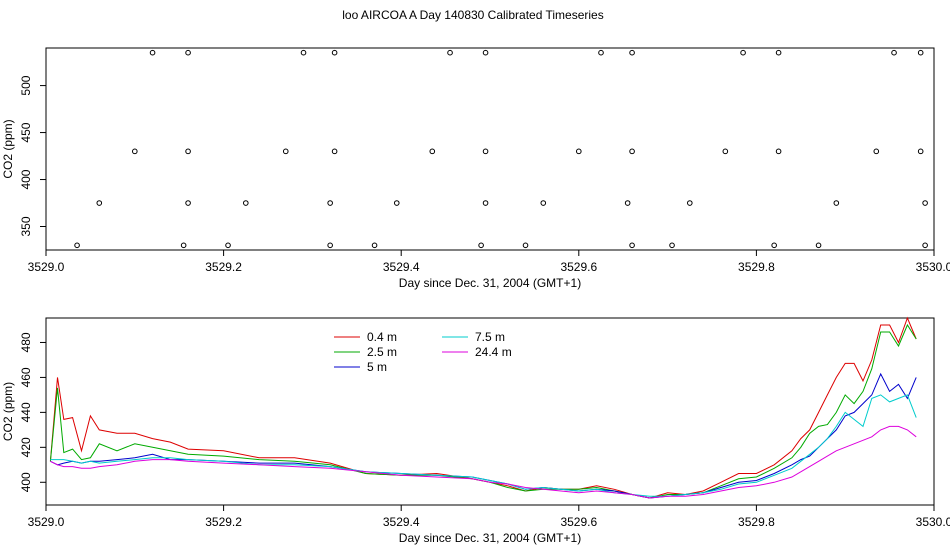 The image size is (950, 550). What do you see at coordinates (578, 522) in the screenshot?
I see `bottom-x-tick-label: 3529.6` at bounding box center [578, 522].